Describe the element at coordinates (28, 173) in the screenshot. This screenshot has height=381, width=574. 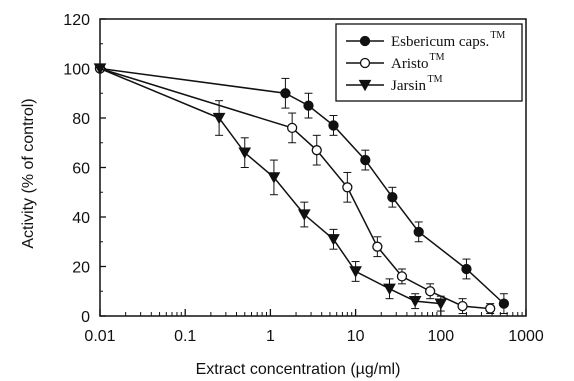
I see `y-axis-title: Activity (% of control)` at that location.